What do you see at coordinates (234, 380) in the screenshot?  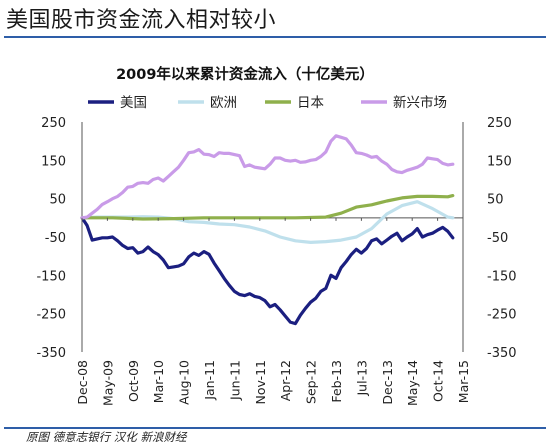 I see `x-tick-label: Jun-11` at bounding box center [234, 380].